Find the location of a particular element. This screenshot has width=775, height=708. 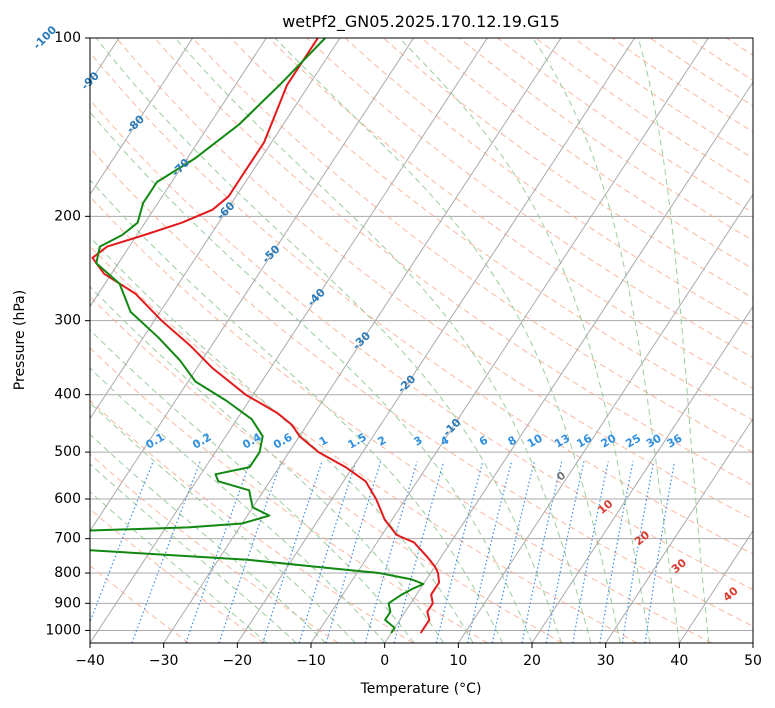

moist-adiabat-label: 0 is located at coordinates (561, 476).